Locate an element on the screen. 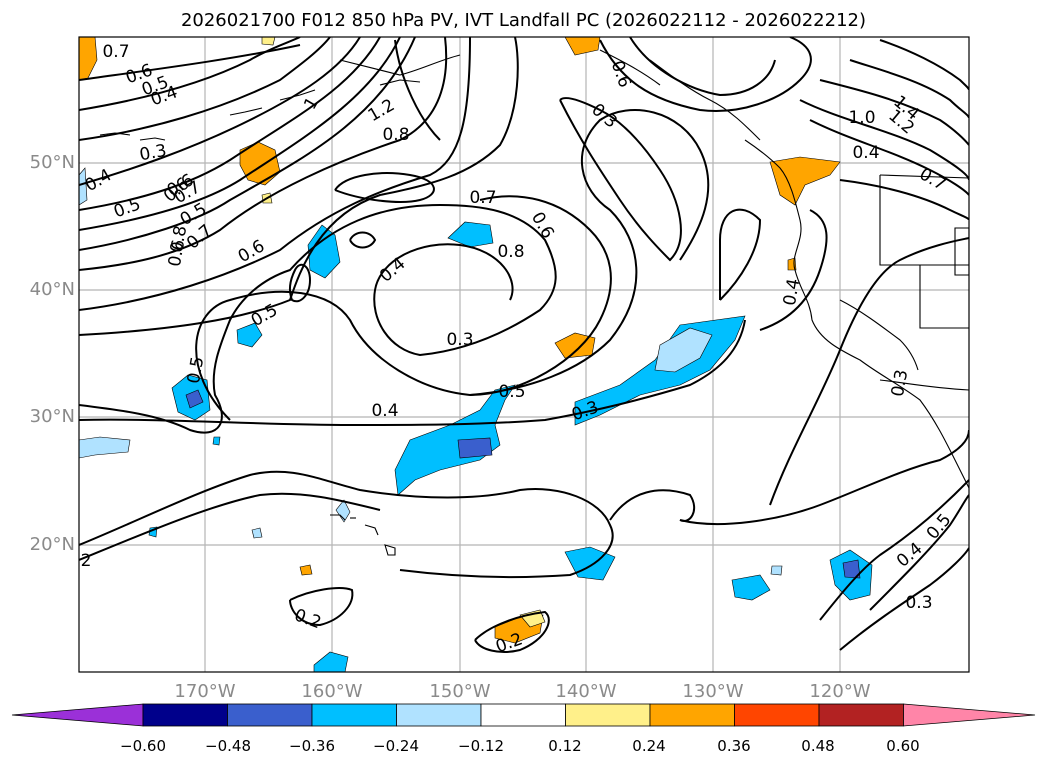 This screenshot has height=765, width=1047. colorbar-tick: −0.60 is located at coordinates (143, 746).